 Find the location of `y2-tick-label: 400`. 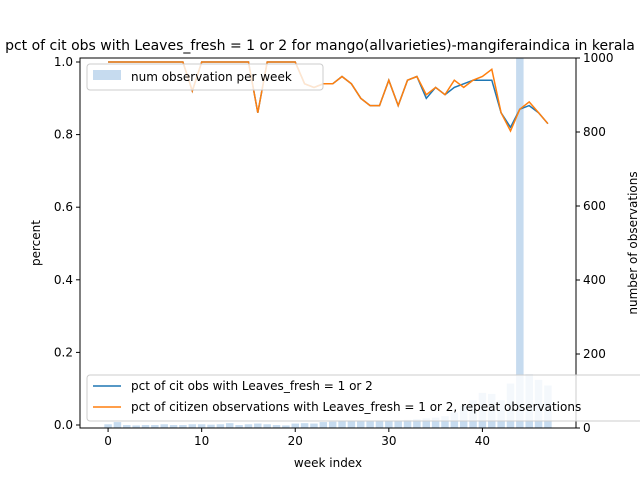

y2-tick-label: 400 is located at coordinates (594, 280).